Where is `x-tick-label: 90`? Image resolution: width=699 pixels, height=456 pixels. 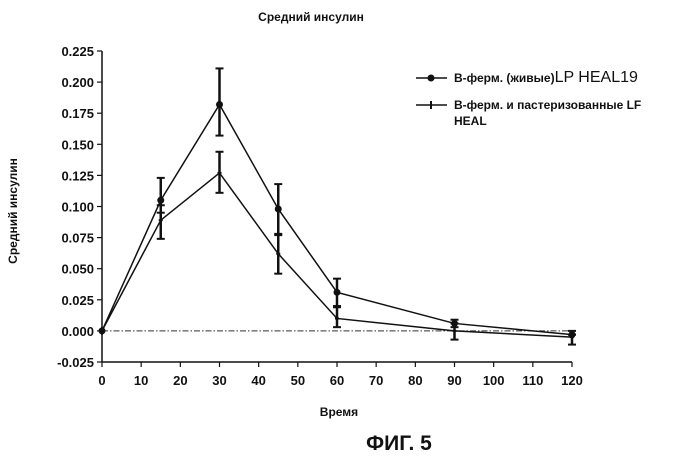 x-tick-label: 90 is located at coordinates (454, 380).